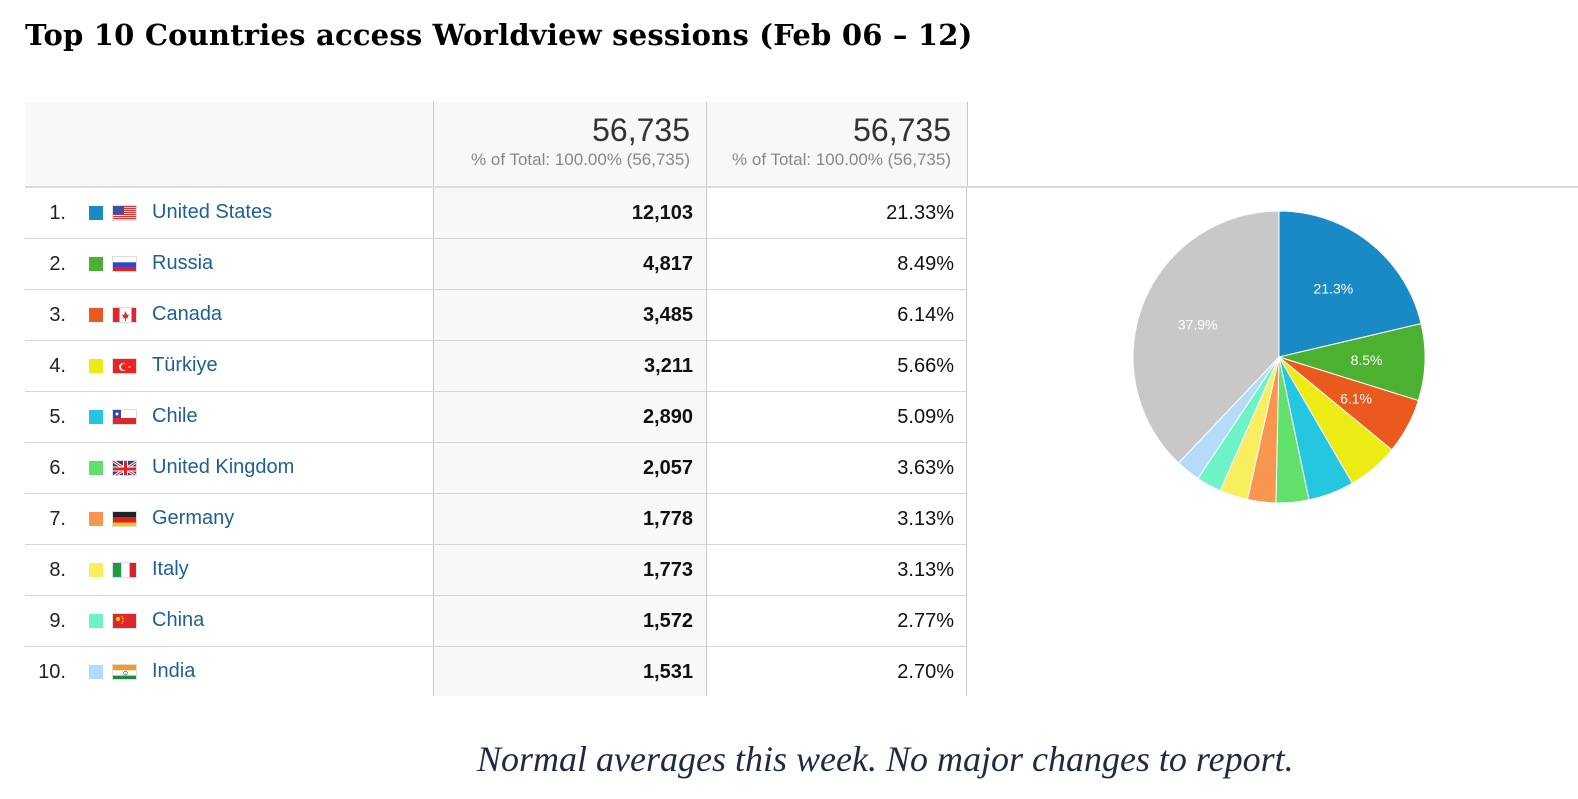 The width and height of the screenshot is (1578, 799). What do you see at coordinates (836, 264) in the screenshot?
I see `percent-cell: 8.49%` at bounding box center [836, 264].